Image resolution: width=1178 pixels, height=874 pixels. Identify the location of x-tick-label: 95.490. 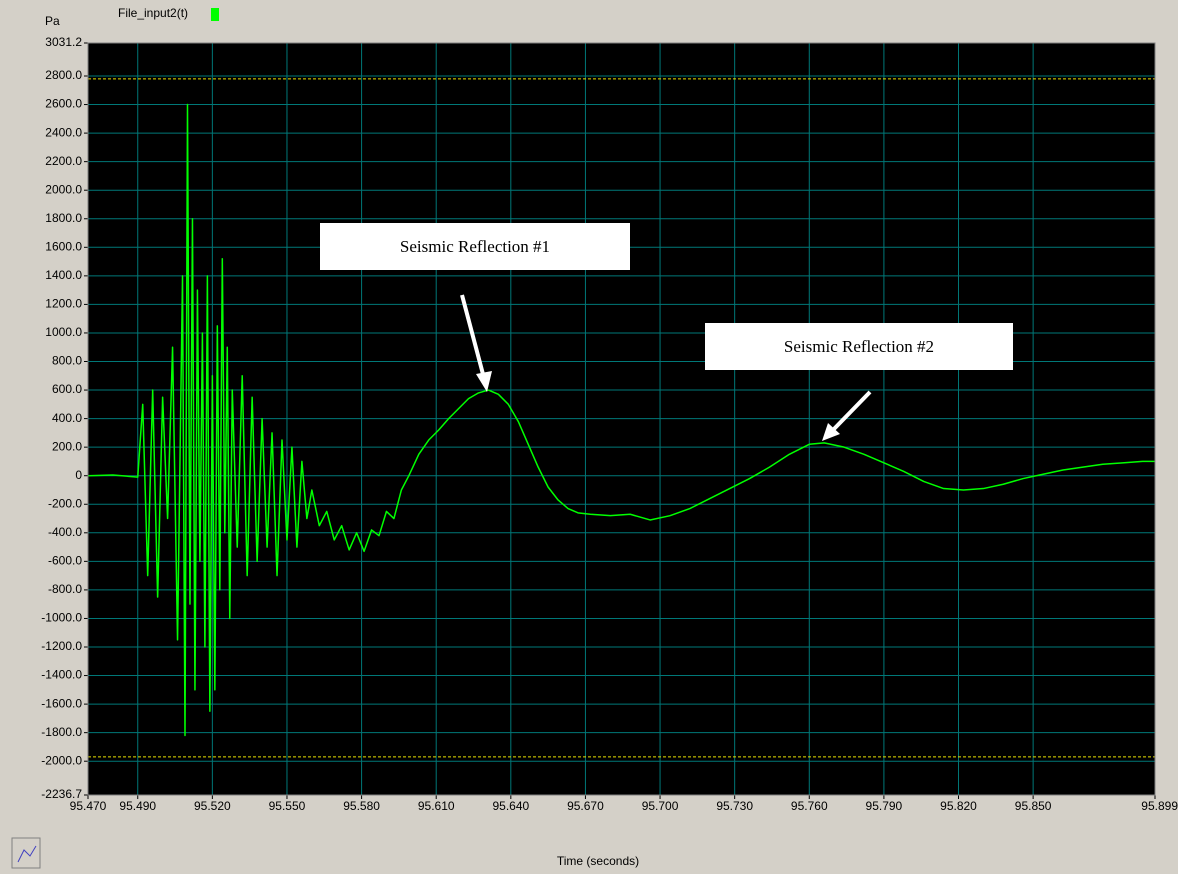
(137, 806).